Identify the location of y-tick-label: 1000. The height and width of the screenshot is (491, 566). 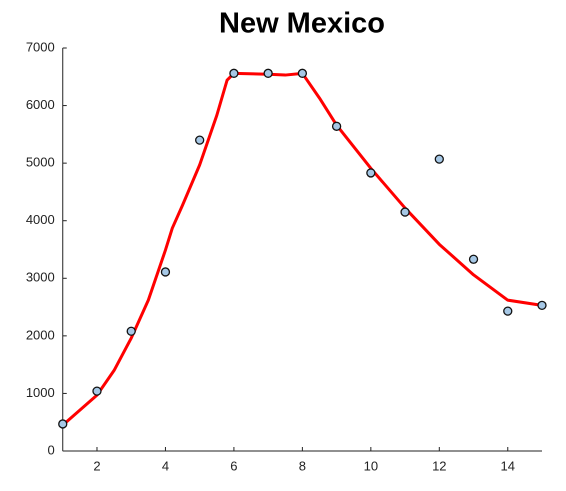
(40, 392).